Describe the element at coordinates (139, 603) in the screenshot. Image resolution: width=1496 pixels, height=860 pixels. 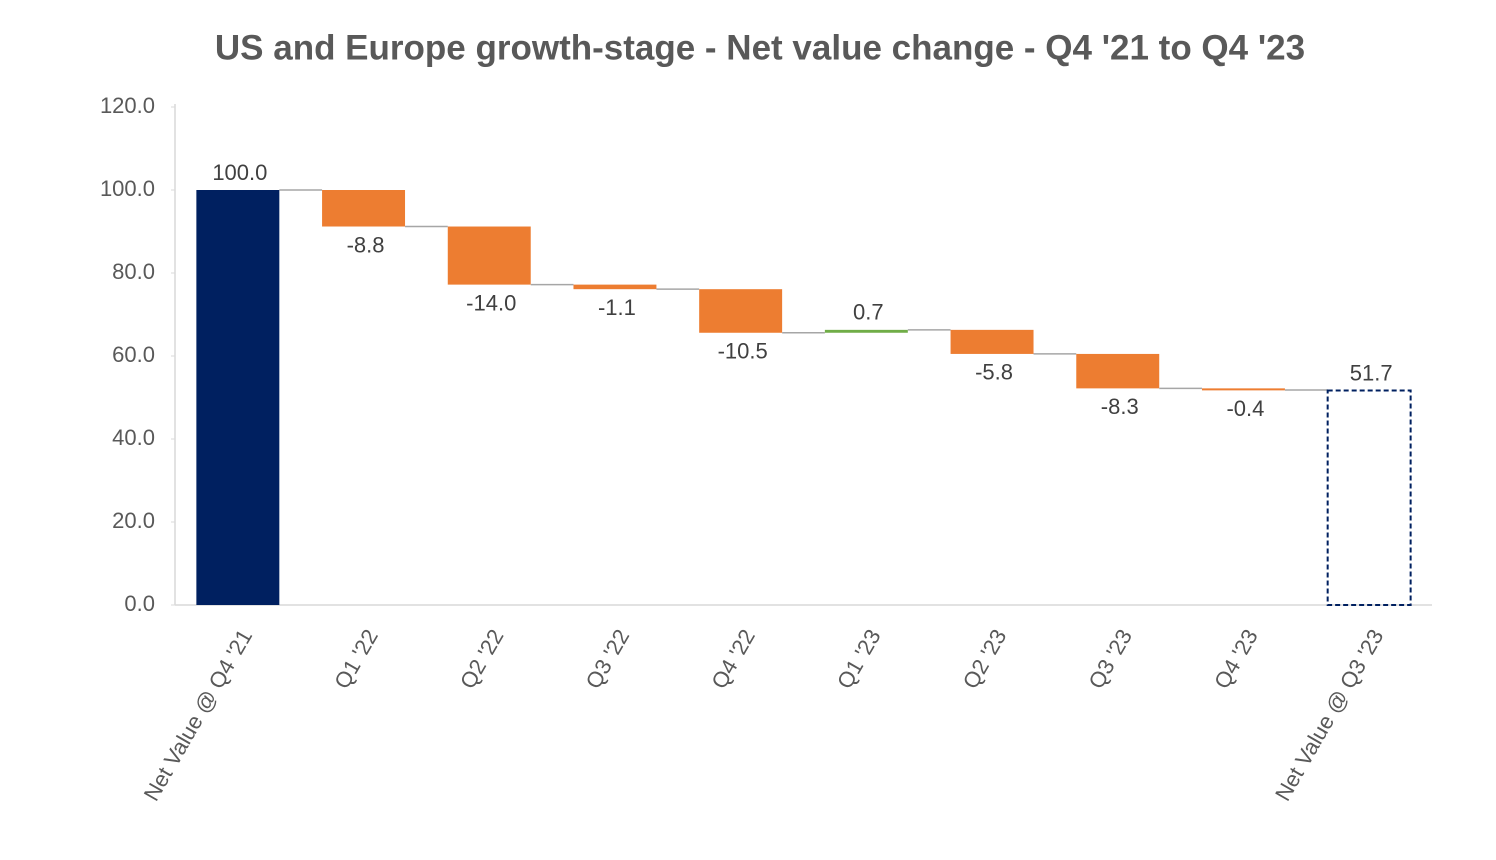
I see `y-tick-label: 0.0` at that location.